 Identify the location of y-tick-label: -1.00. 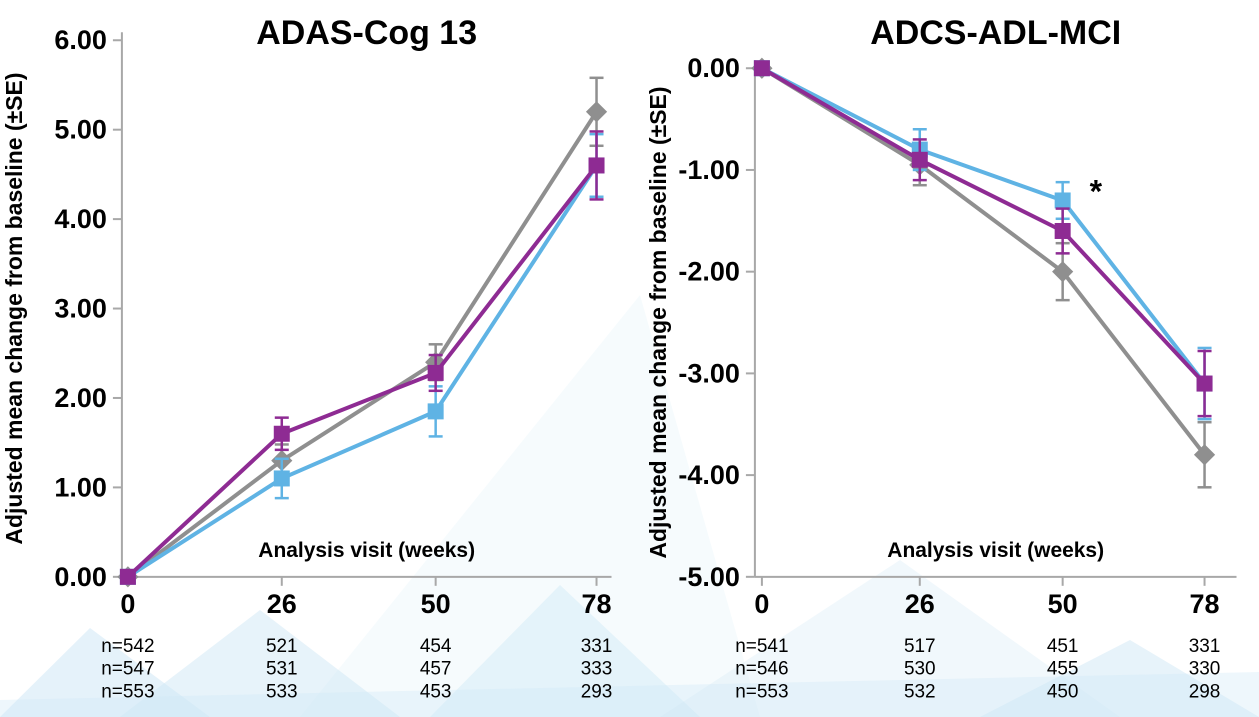
(708, 170).